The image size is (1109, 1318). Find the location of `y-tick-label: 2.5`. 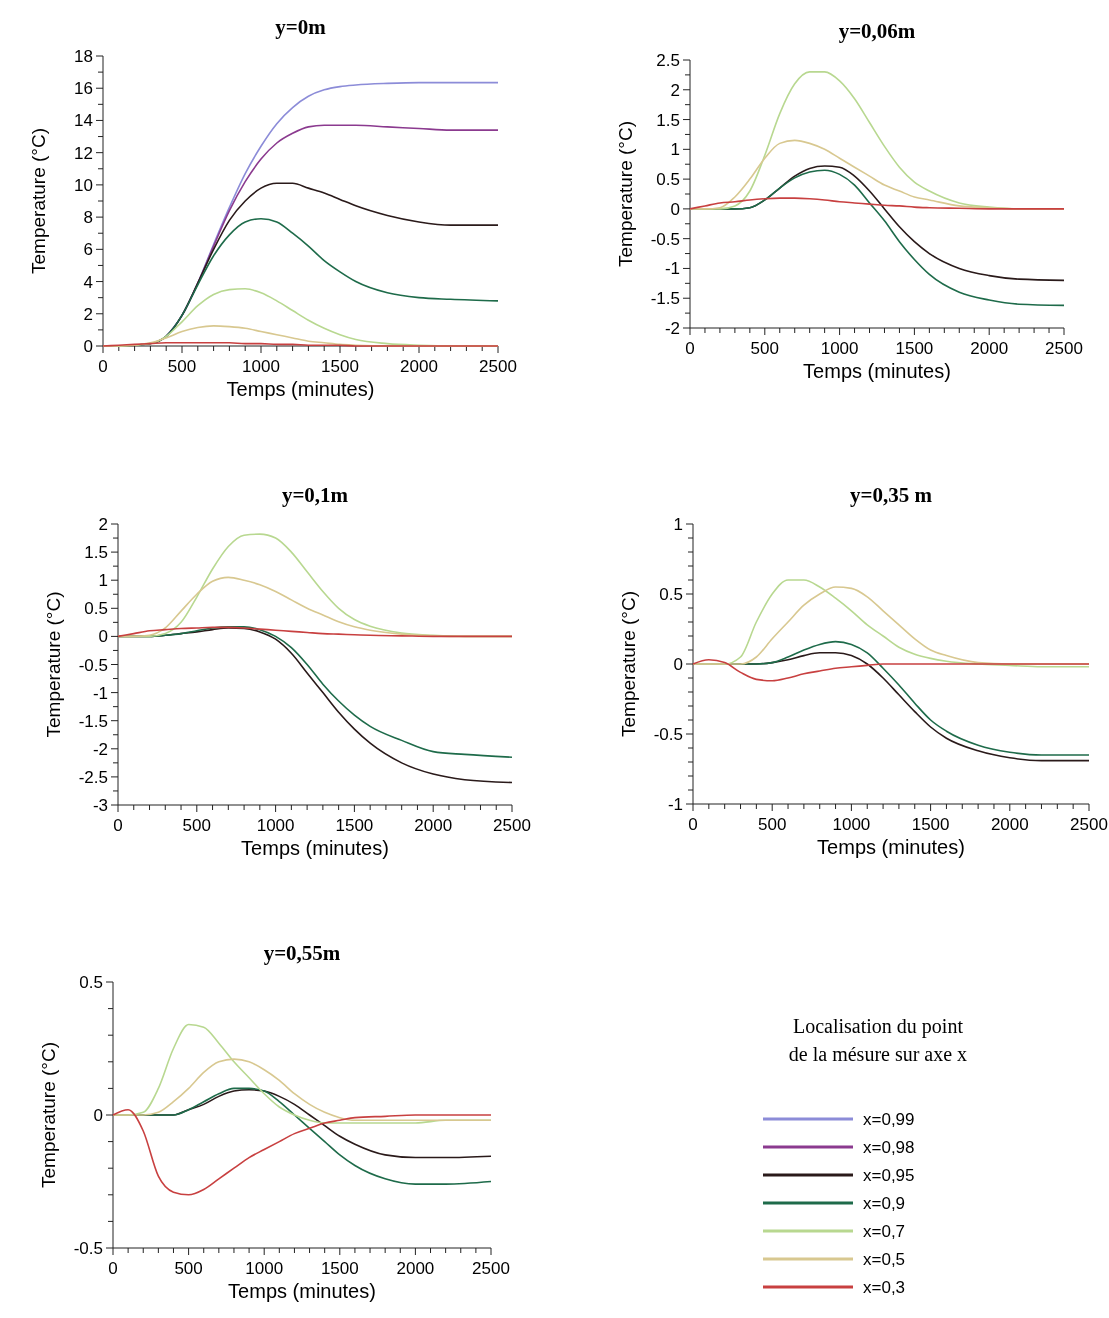

y-tick-label: 2.5 is located at coordinates (668, 60).